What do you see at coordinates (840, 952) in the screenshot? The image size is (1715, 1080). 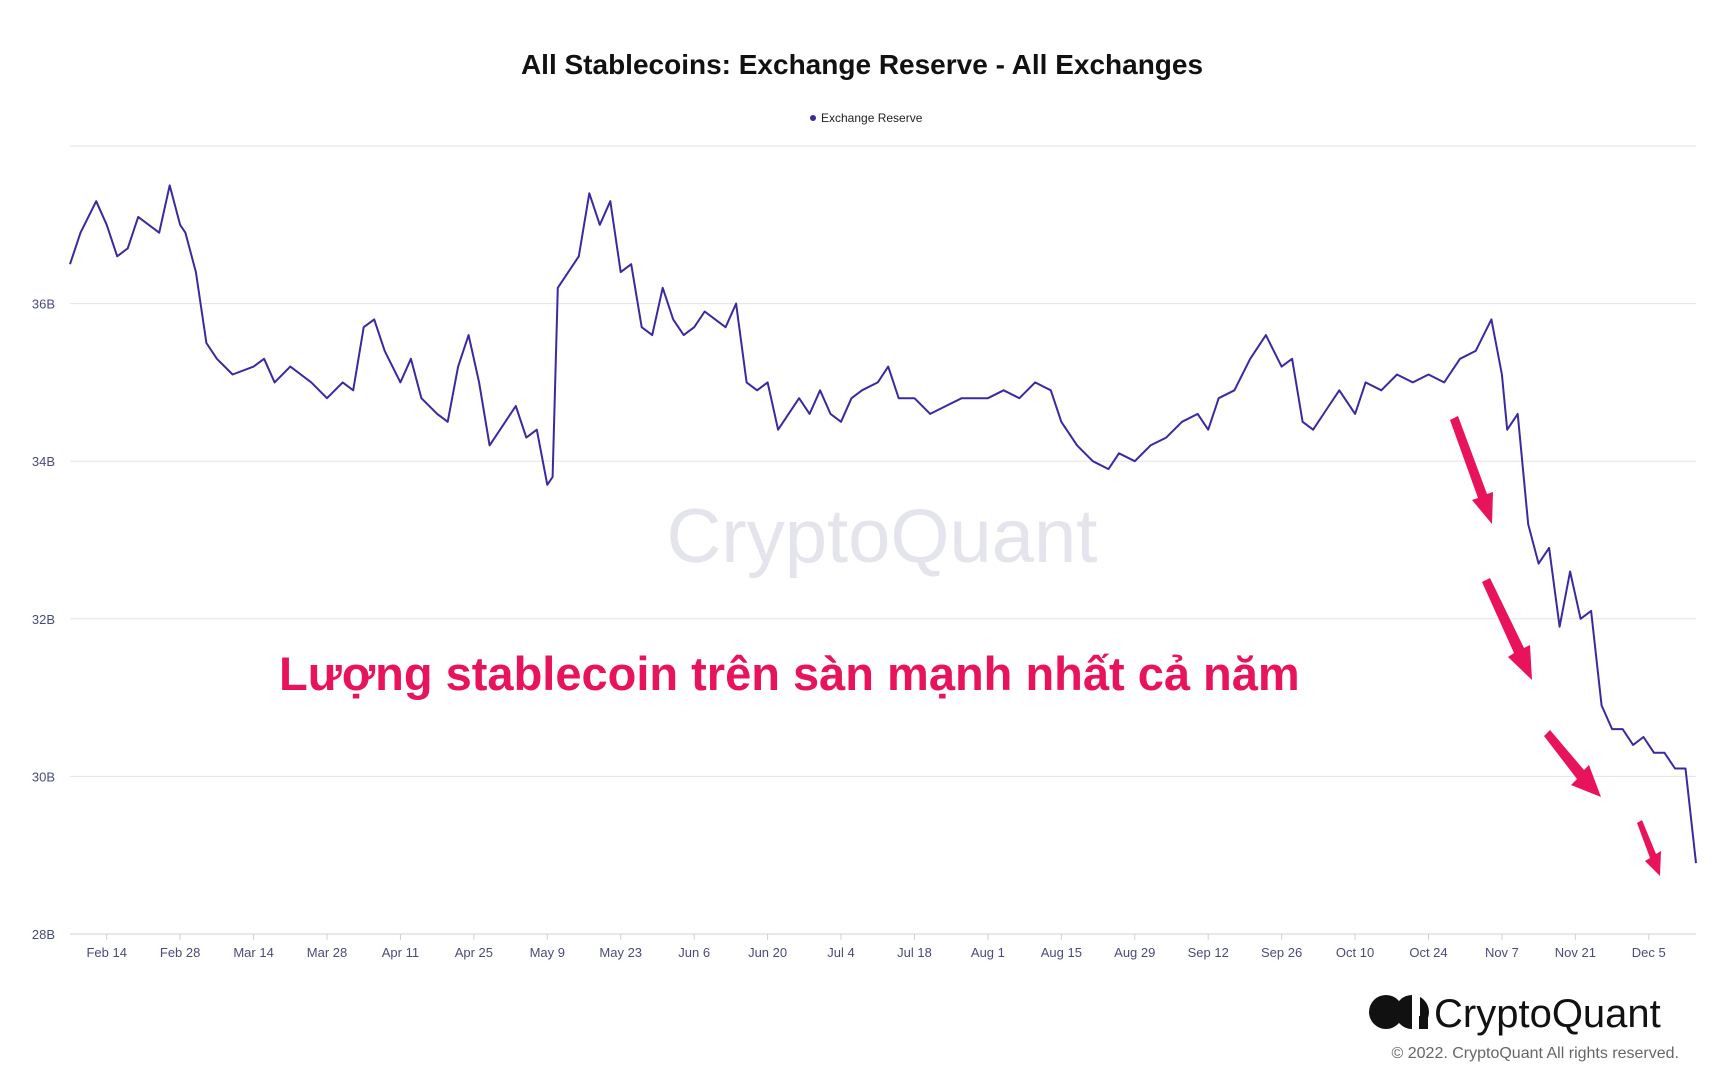 I see `x-tick-label: Jul 4` at bounding box center [840, 952].